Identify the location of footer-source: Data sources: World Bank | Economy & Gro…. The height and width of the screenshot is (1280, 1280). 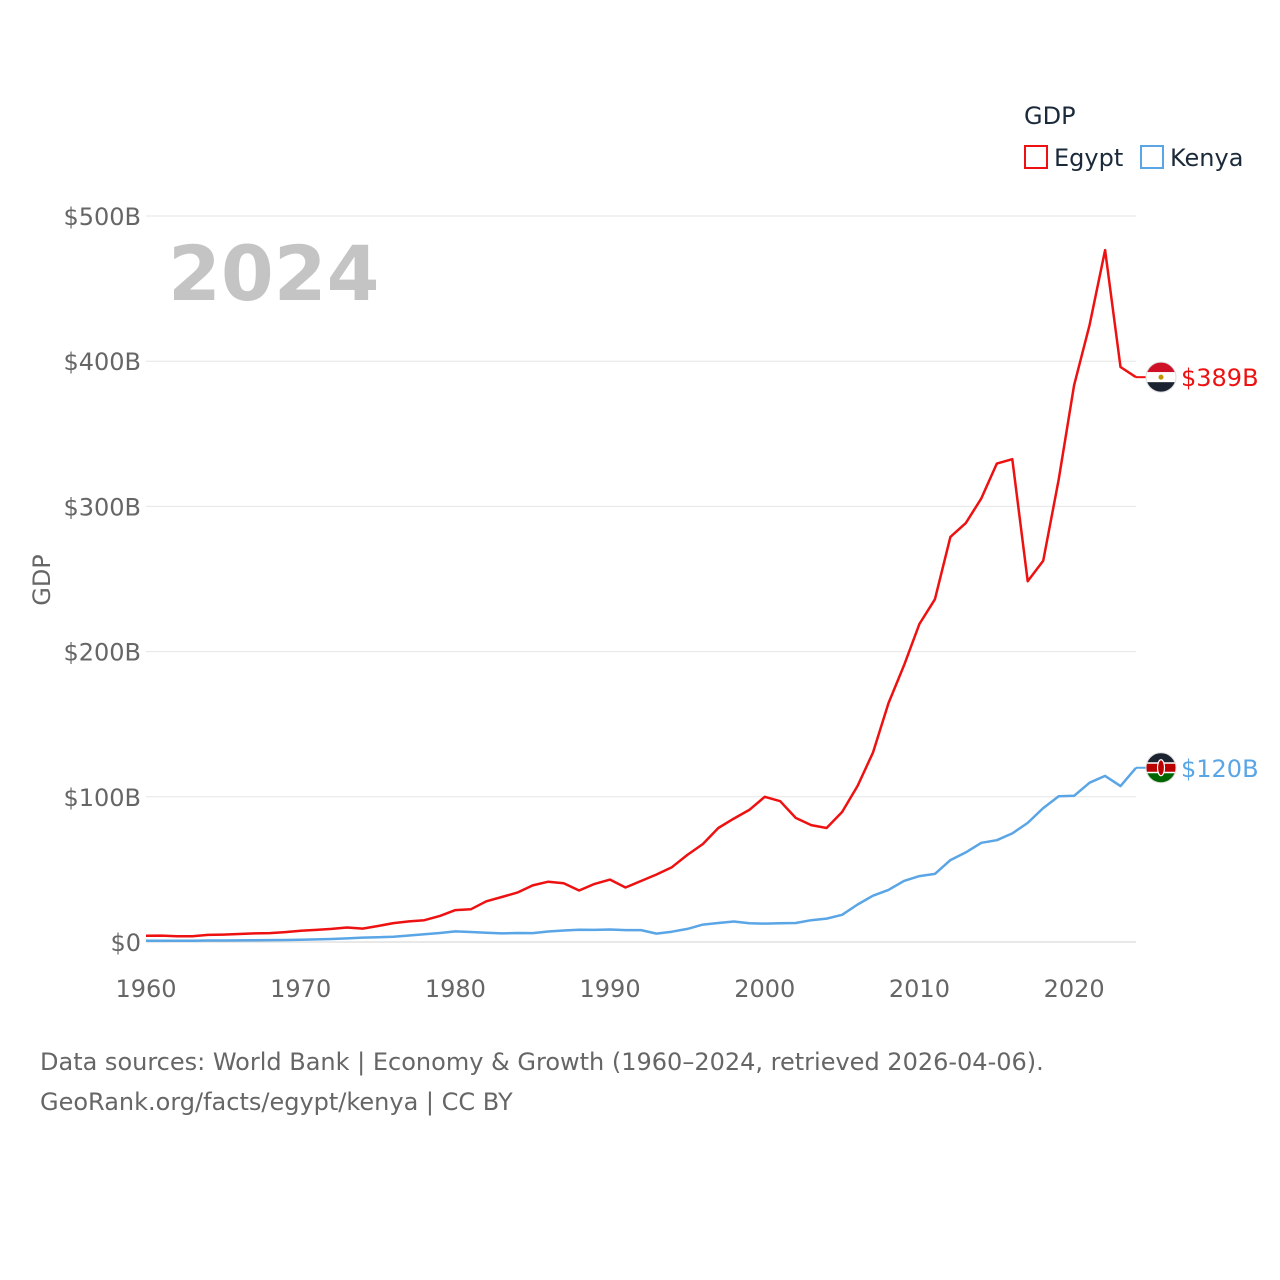
(542, 1062).